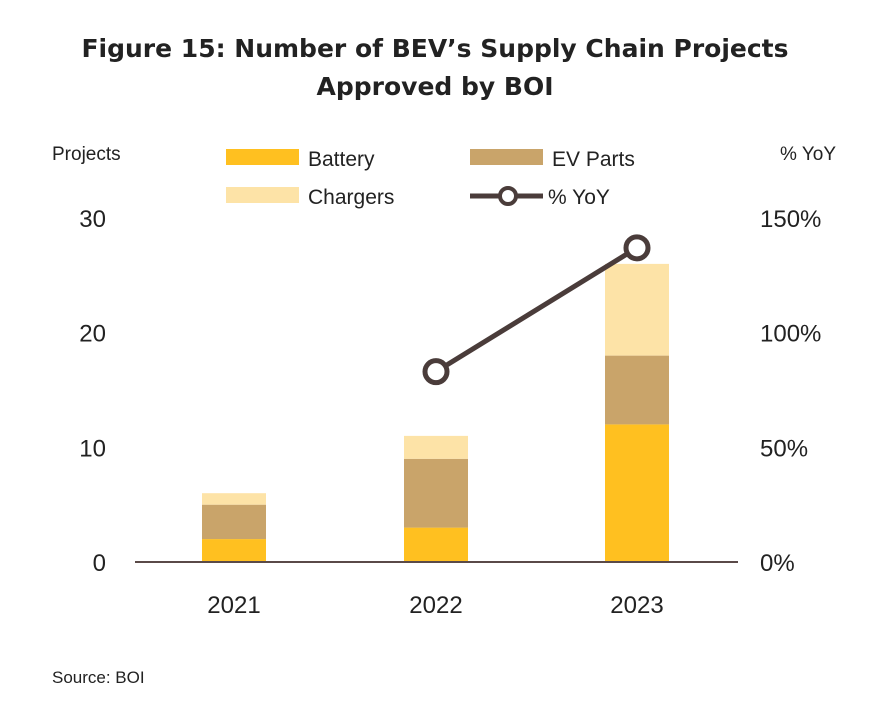  What do you see at coordinates (436, 493) in the screenshot?
I see `bar-ev-parts-2022` at bounding box center [436, 493].